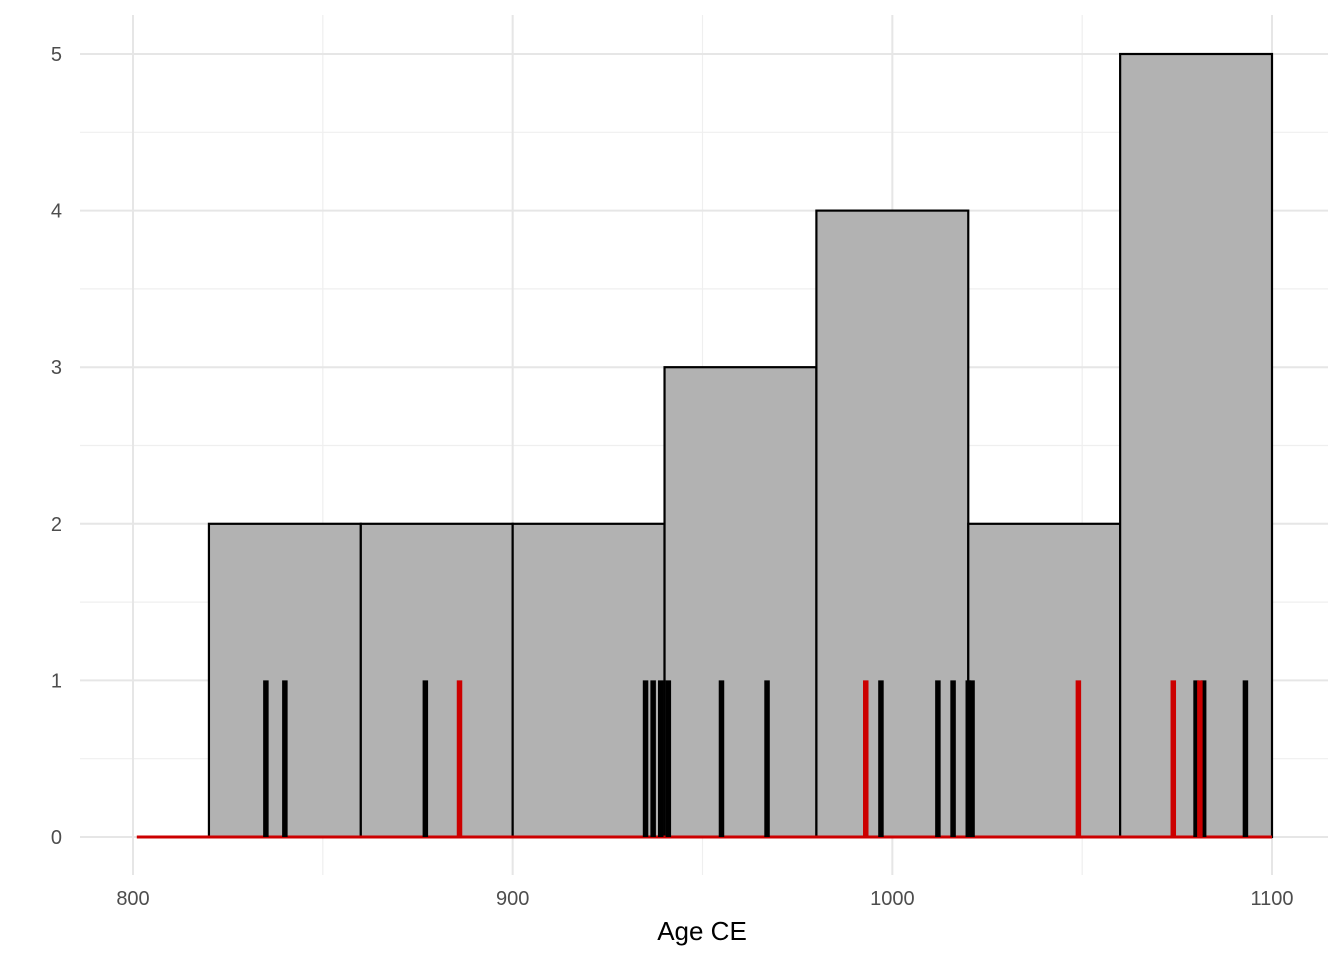  I want to click on y-tick-label: 3, so click(56, 368).